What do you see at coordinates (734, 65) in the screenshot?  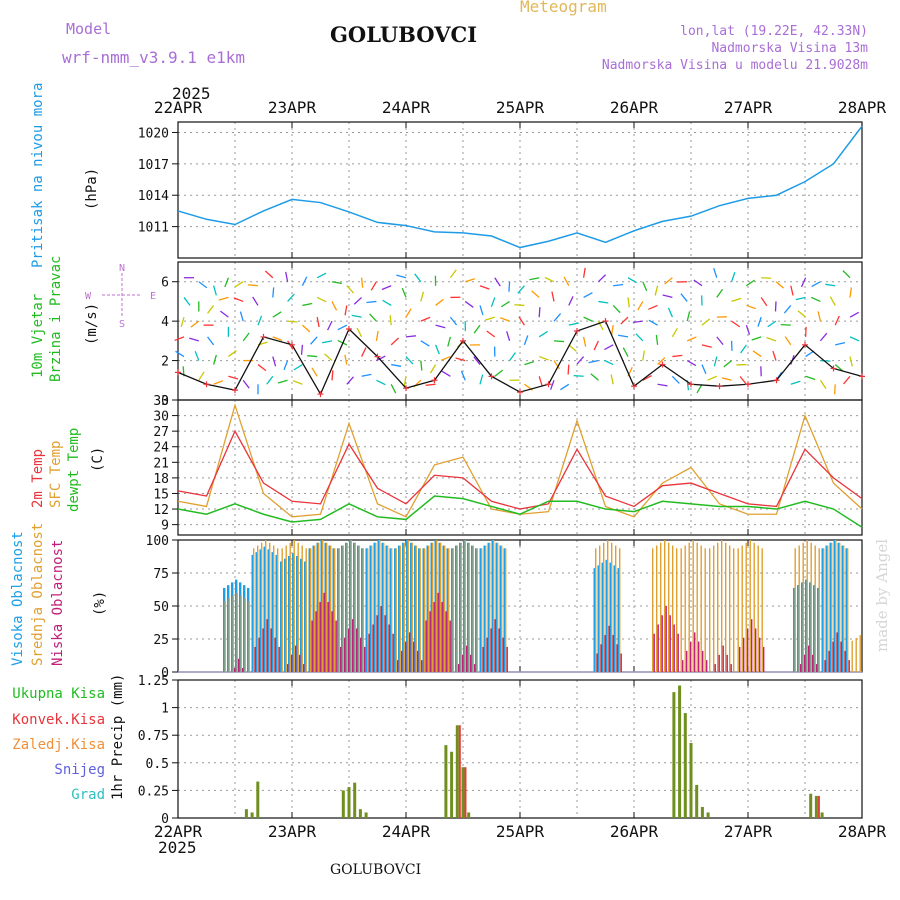 I see `model-altitude-label: Nadmorska Visina u modelu 21.9028m` at bounding box center [734, 65].